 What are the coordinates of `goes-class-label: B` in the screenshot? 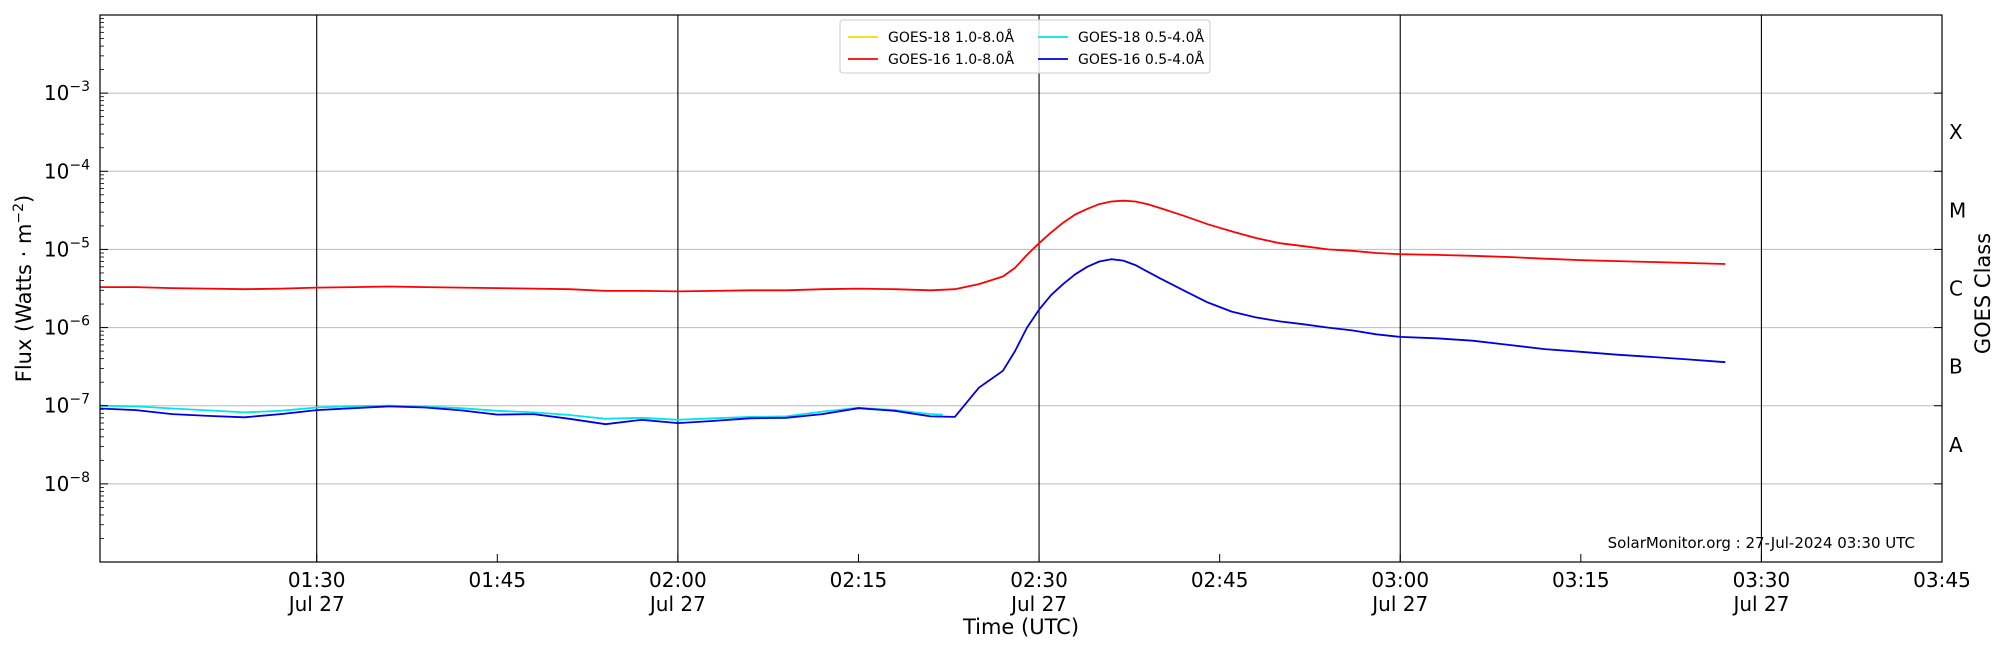 It's located at (1956, 367).